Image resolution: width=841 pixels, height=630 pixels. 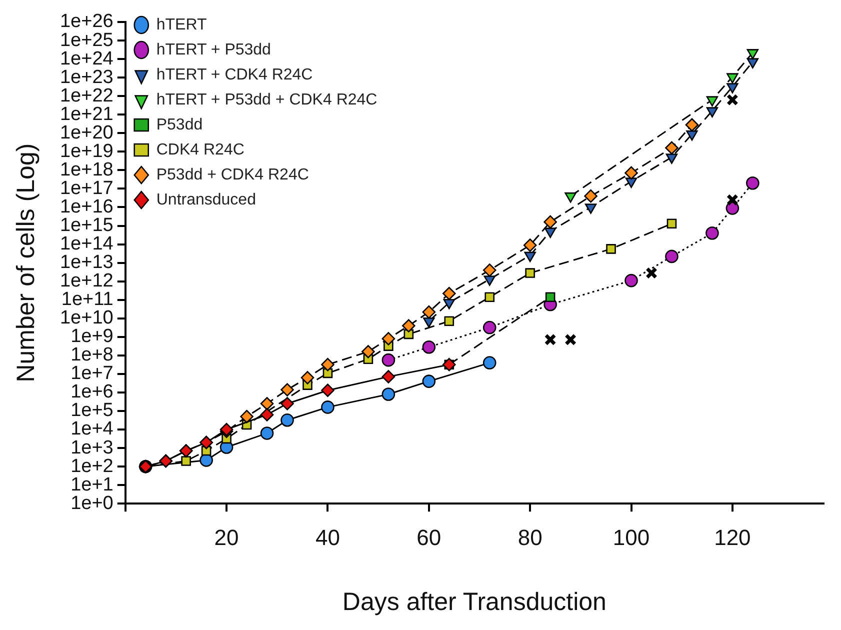 What do you see at coordinates (87, 188) in the screenshot?
I see `y-tick-label: 1e+17` at bounding box center [87, 188].